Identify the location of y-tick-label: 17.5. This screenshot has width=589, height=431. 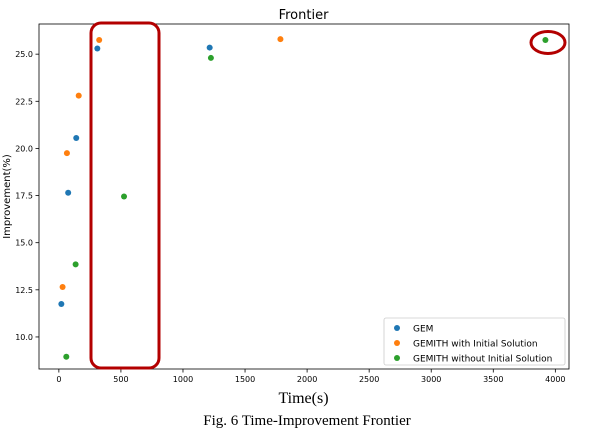
(24, 196).